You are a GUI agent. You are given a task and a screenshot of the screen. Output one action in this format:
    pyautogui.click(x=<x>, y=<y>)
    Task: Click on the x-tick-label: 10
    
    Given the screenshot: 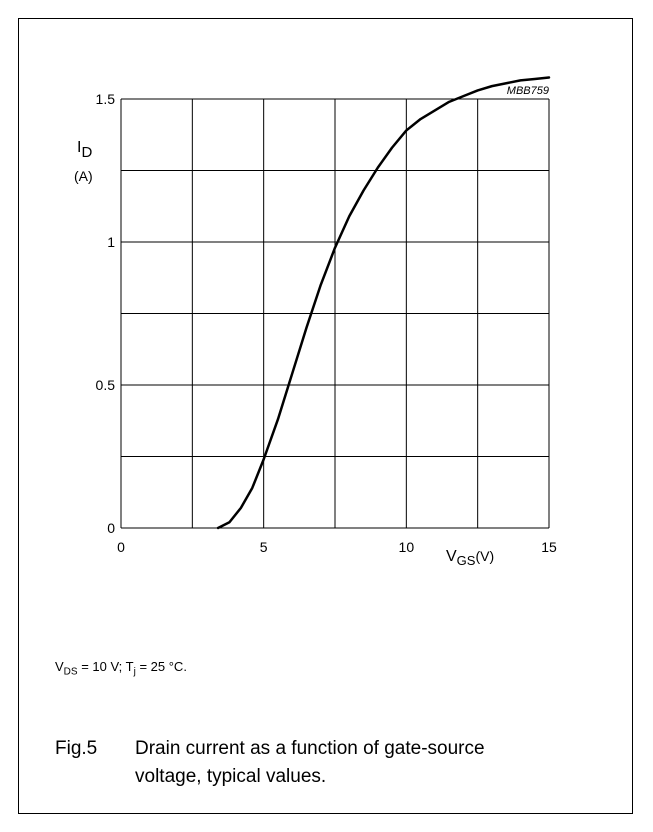 What is the action you would take?
    pyautogui.click(x=407, y=547)
    